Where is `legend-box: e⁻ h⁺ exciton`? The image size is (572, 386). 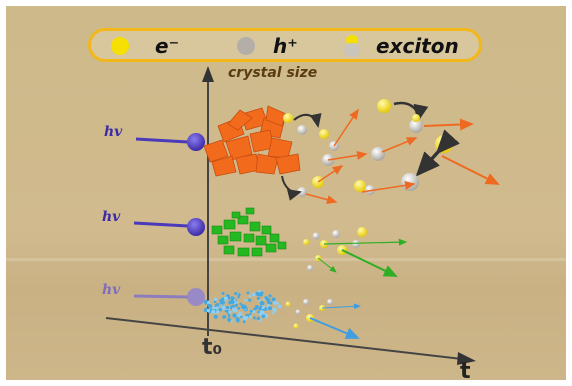
legend-box: e⁻ h⁺ exciton is located at coordinates (285, 45).